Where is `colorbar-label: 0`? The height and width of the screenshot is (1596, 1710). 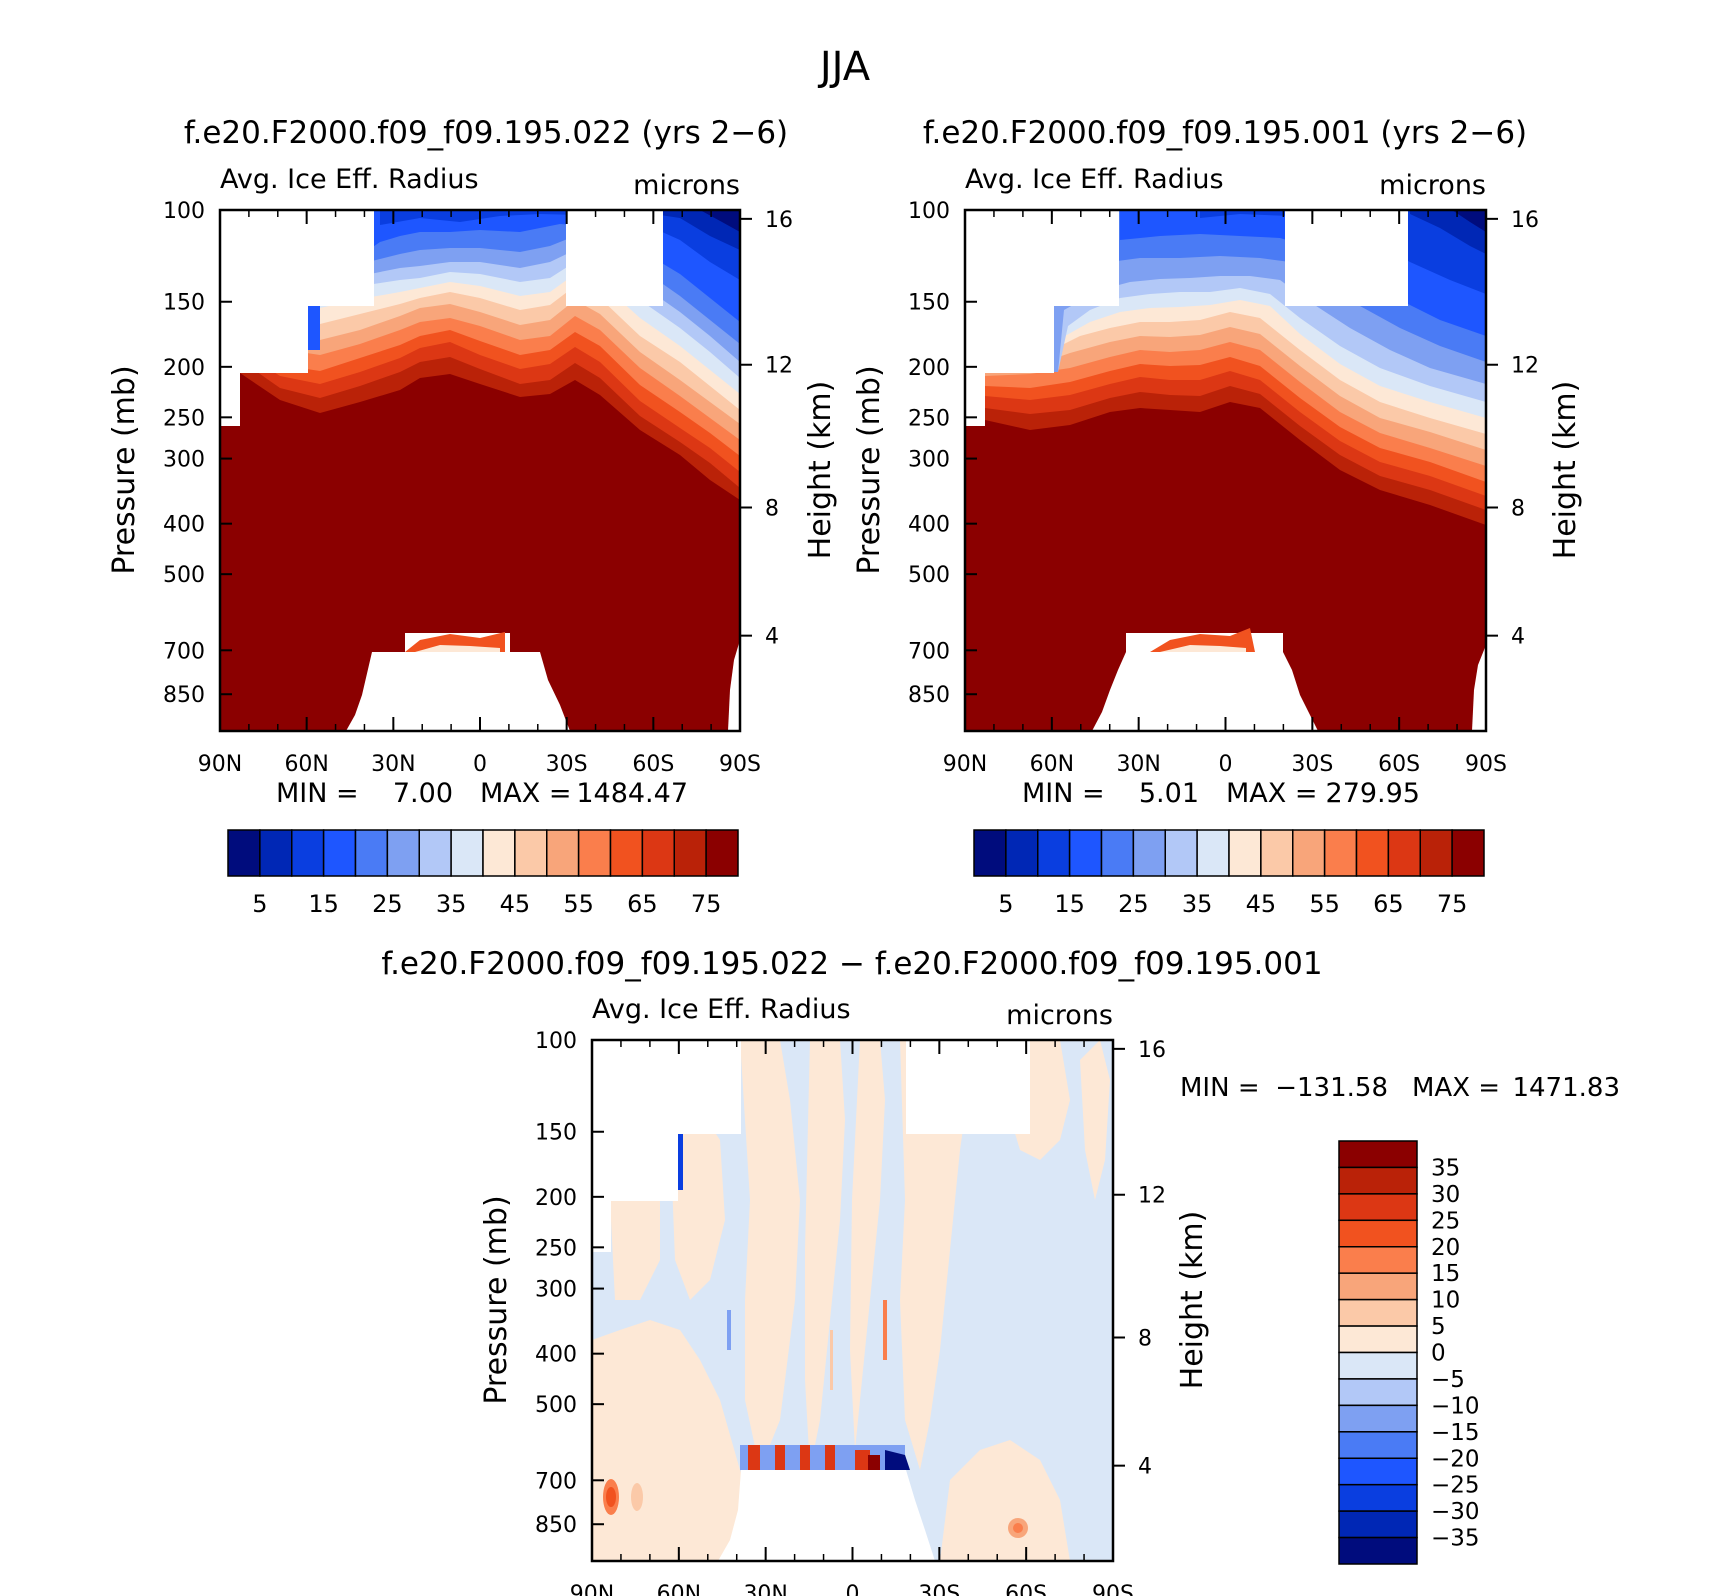
colorbar-label: 0 is located at coordinates (1438, 1354).